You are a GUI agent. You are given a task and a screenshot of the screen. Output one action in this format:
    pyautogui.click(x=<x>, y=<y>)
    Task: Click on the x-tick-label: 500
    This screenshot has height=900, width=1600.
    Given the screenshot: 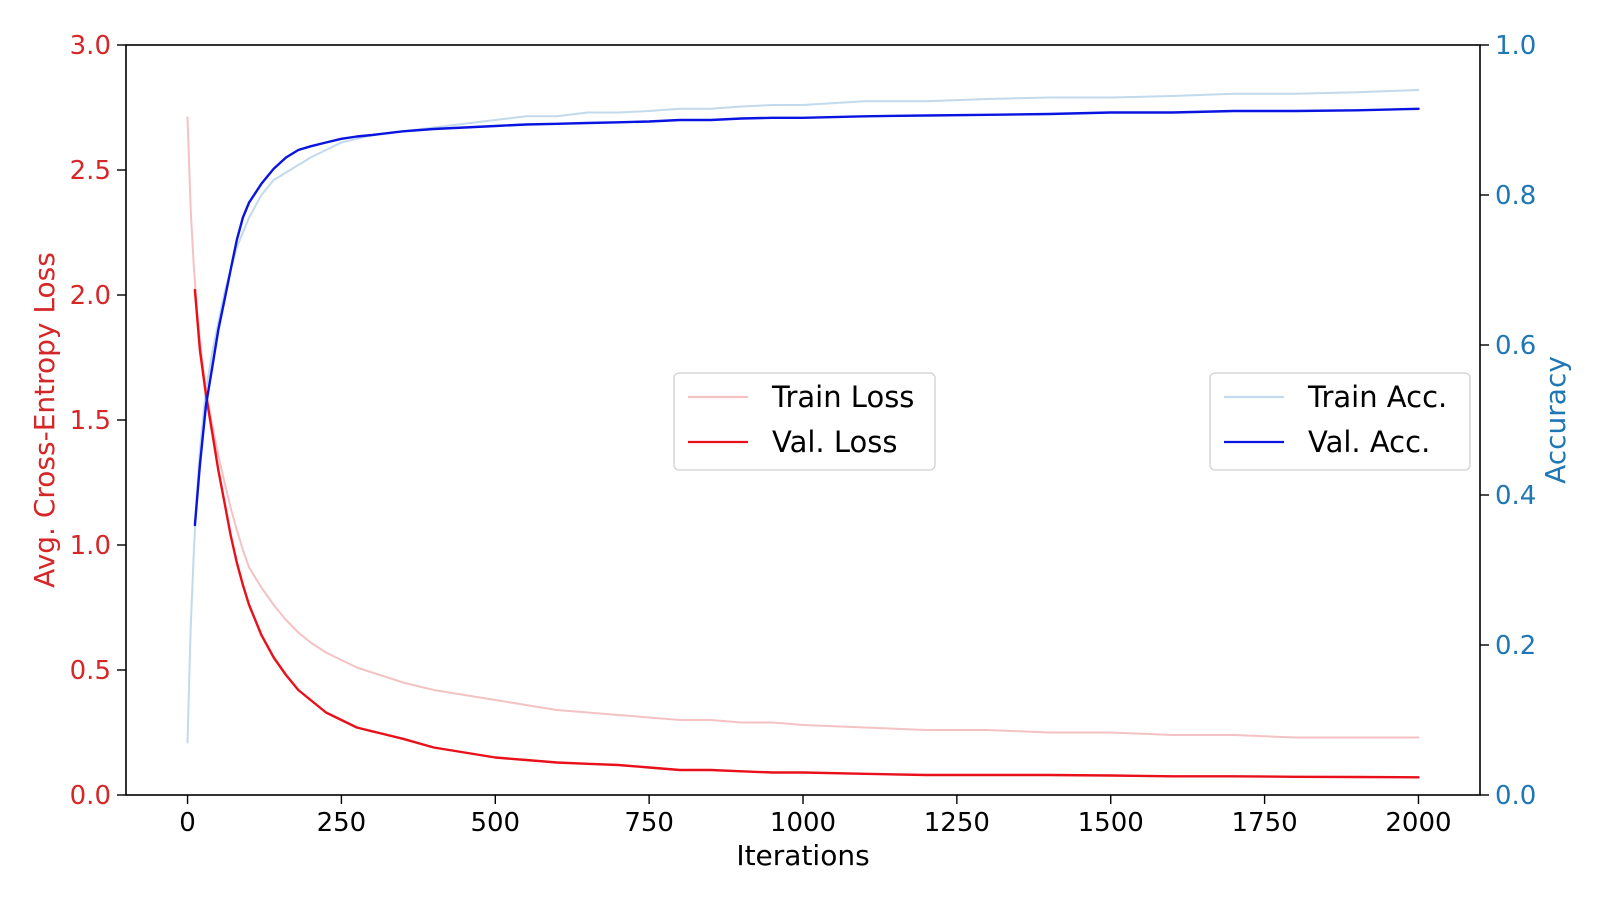 What is the action you would take?
    pyautogui.click(x=495, y=823)
    